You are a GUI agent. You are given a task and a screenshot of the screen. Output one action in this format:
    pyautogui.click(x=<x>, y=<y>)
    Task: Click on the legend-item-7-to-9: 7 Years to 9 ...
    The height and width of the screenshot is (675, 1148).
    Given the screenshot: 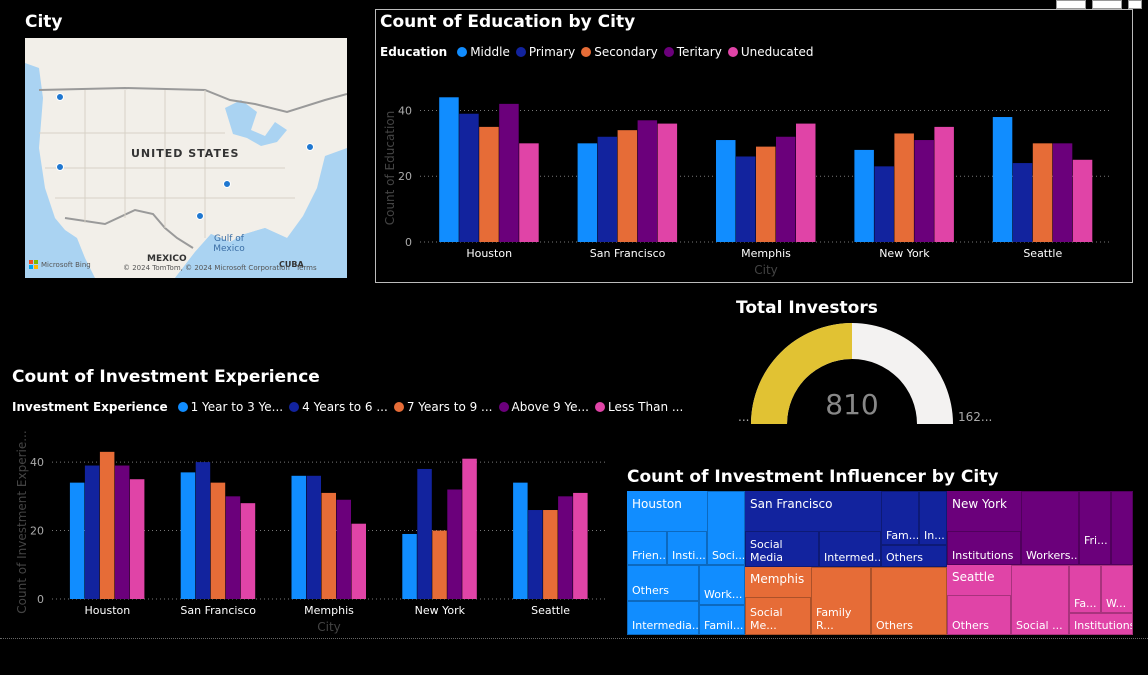 What is the action you would take?
    pyautogui.click(x=443, y=407)
    